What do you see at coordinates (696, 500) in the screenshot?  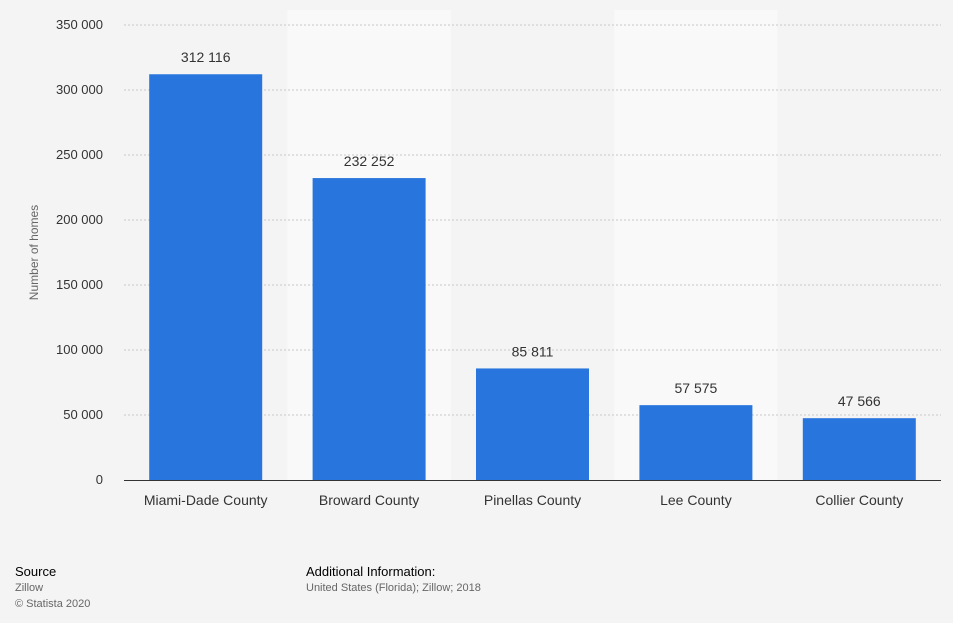 I see `x-tick-label: Lee County` at bounding box center [696, 500].